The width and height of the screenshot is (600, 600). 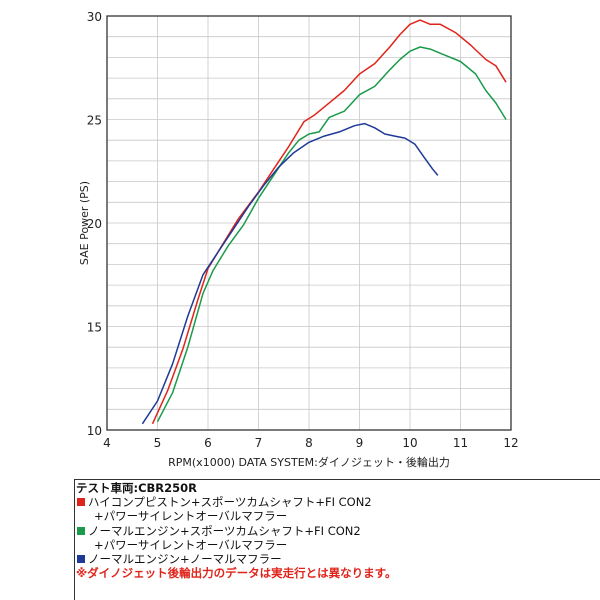 I want to click on y-tick-label: 10, so click(x=94, y=431).